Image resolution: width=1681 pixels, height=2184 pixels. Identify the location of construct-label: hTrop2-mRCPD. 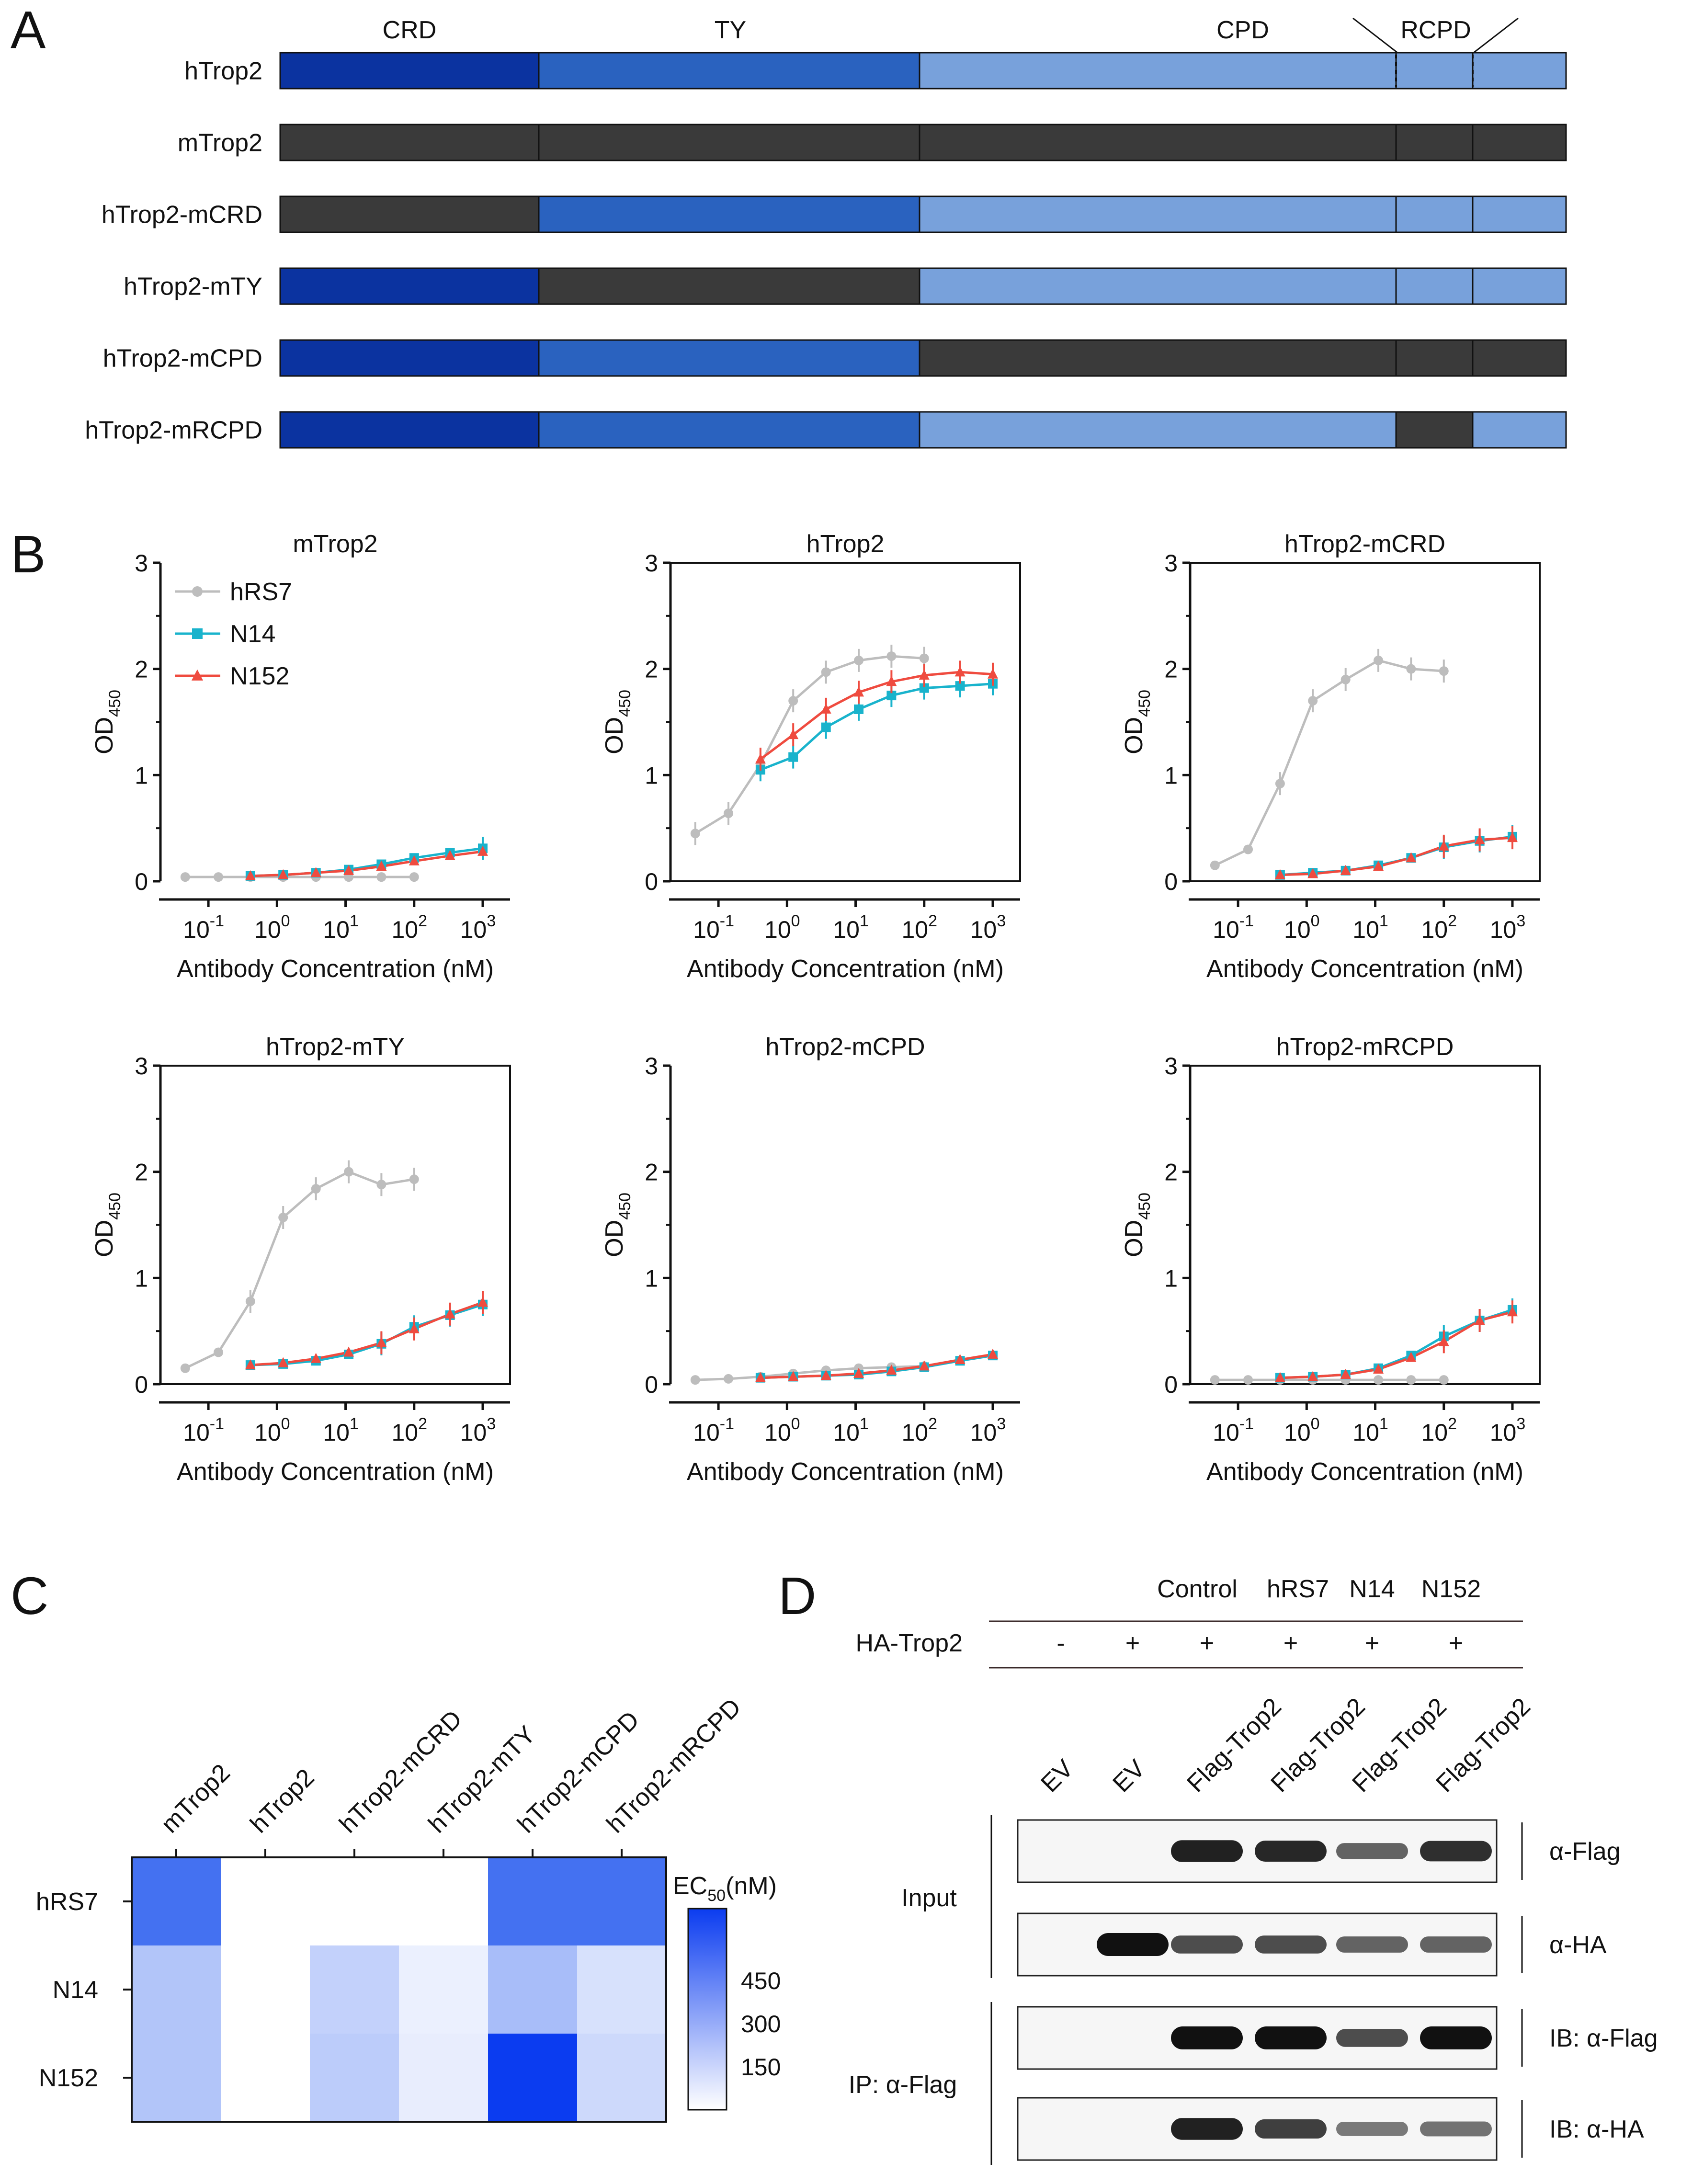
(173, 431).